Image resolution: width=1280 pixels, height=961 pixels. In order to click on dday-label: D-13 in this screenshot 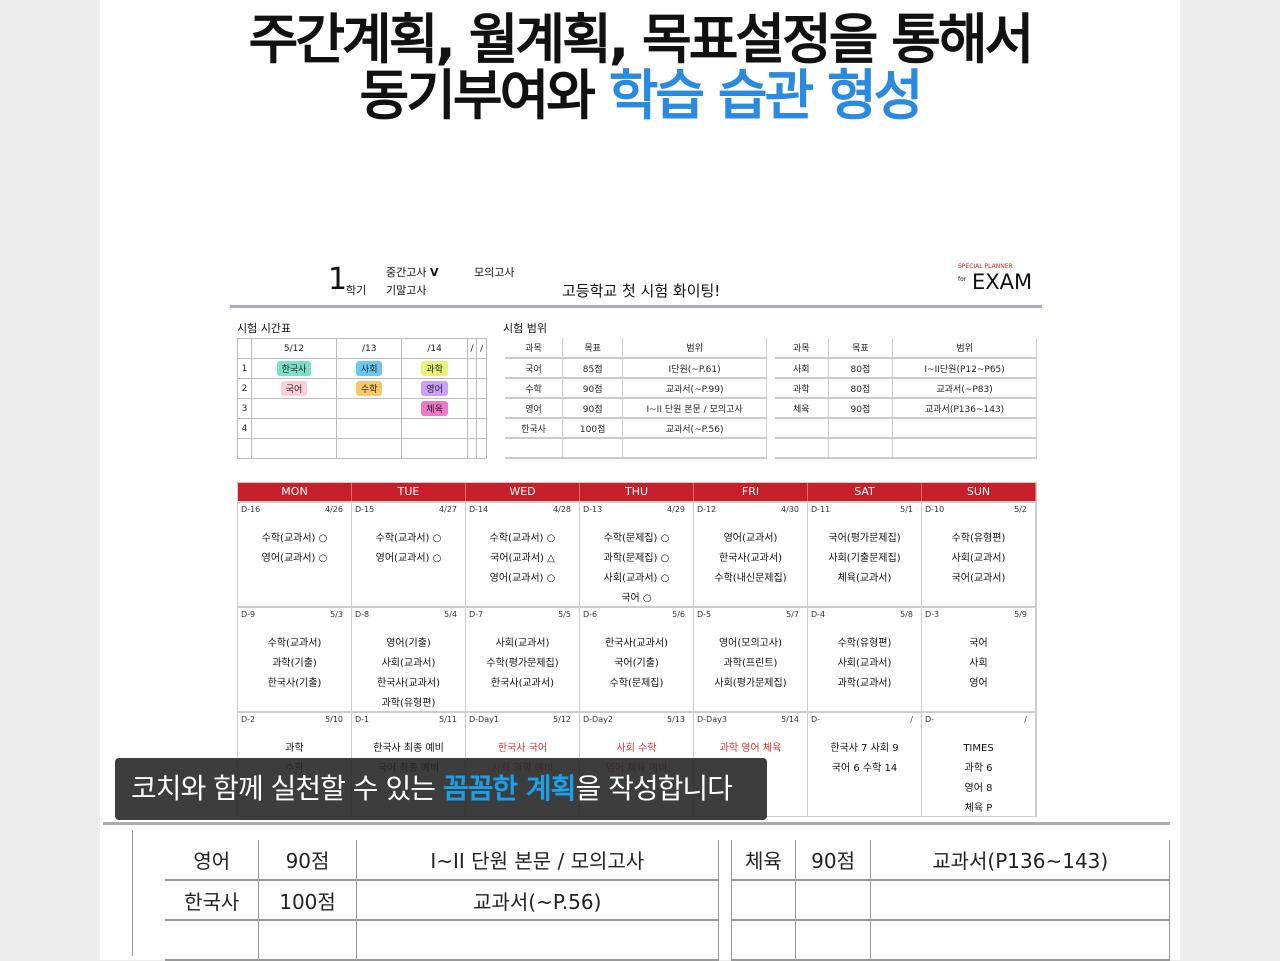, I will do `click(593, 509)`.